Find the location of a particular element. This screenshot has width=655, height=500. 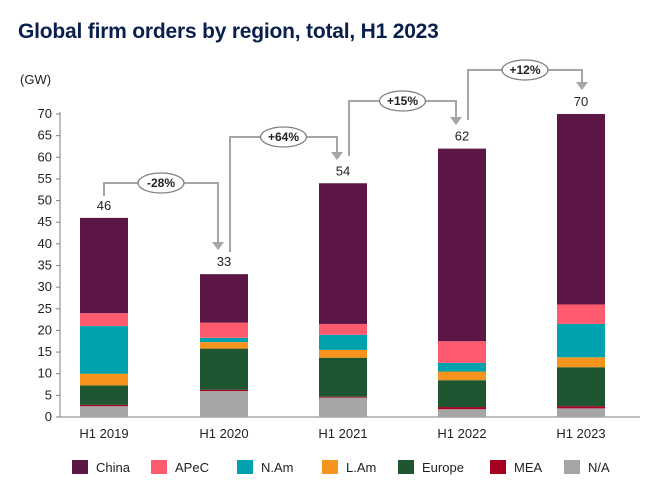

y-tick-label: 0 is located at coordinates (48, 416).